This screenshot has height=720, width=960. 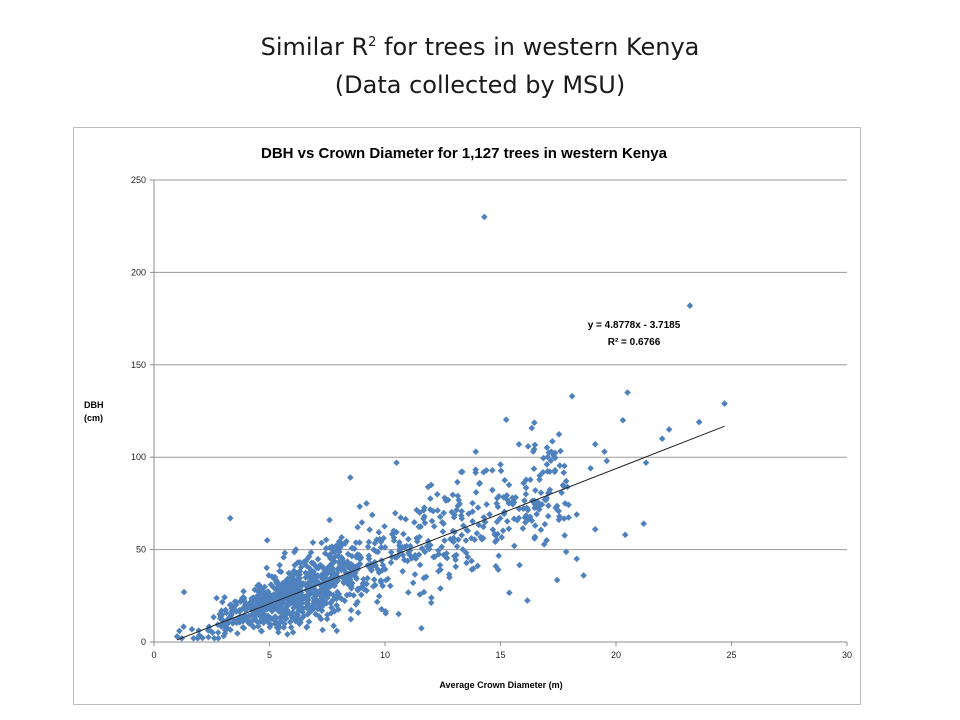 I want to click on trendline-equation: y = 4.8778x - 3.7185, so click(x=634, y=325).